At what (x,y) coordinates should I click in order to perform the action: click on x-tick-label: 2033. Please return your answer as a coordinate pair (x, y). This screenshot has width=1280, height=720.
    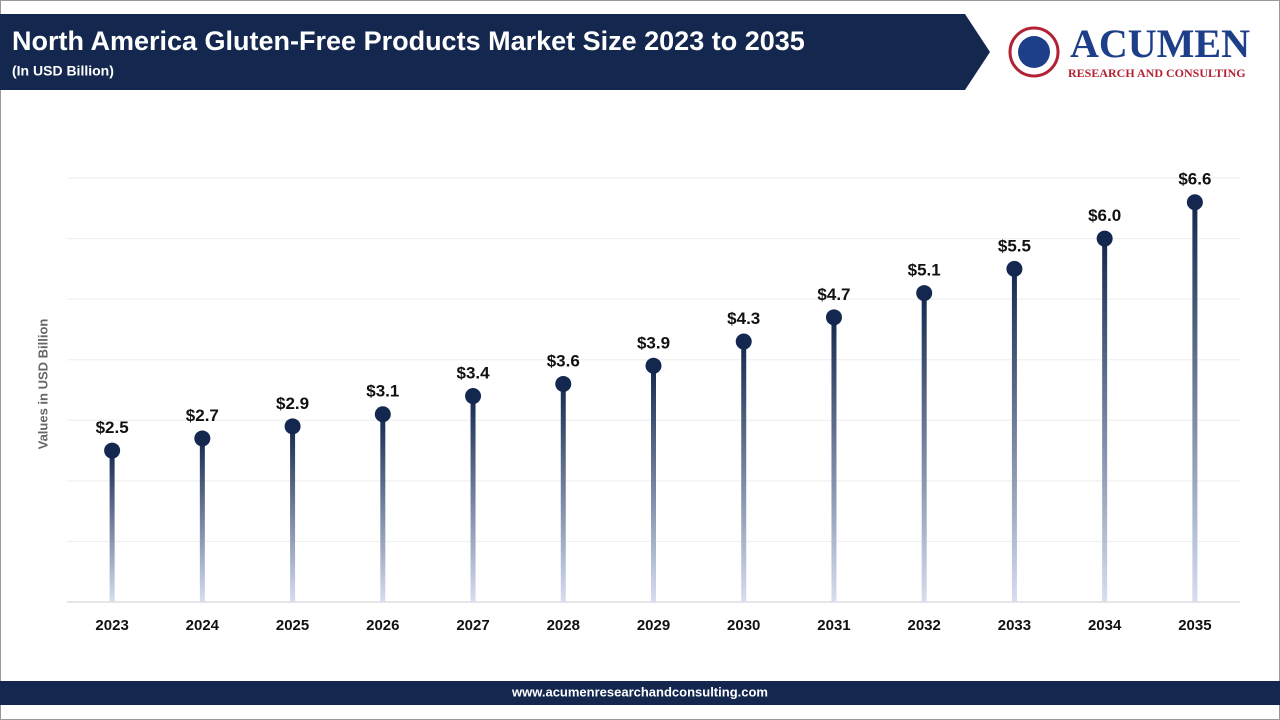
    Looking at the image, I should click on (1014, 625).